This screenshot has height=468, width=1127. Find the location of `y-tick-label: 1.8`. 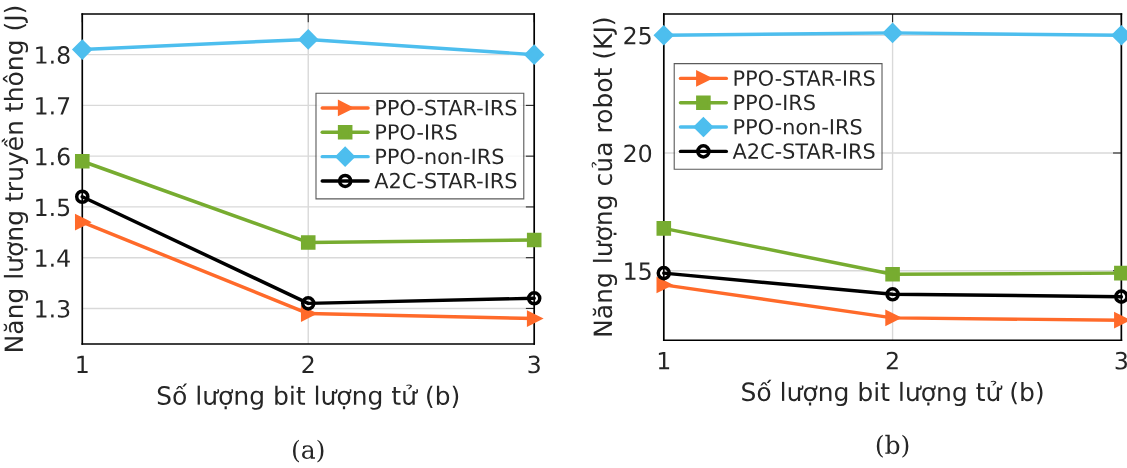

y-tick-label: 1.8 is located at coordinates (53, 55).